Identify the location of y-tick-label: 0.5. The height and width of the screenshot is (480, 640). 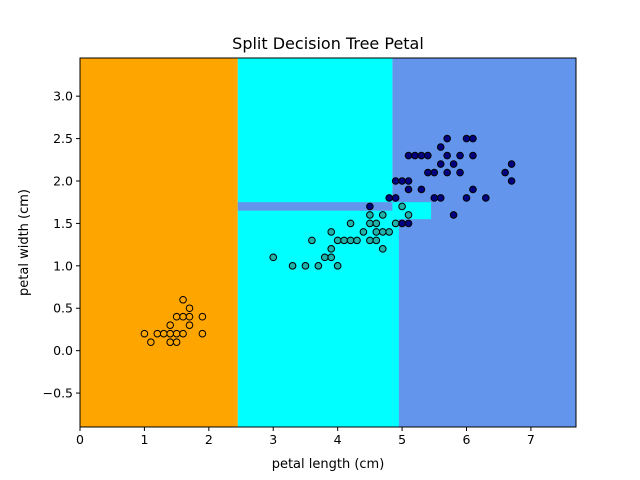
(63, 308).